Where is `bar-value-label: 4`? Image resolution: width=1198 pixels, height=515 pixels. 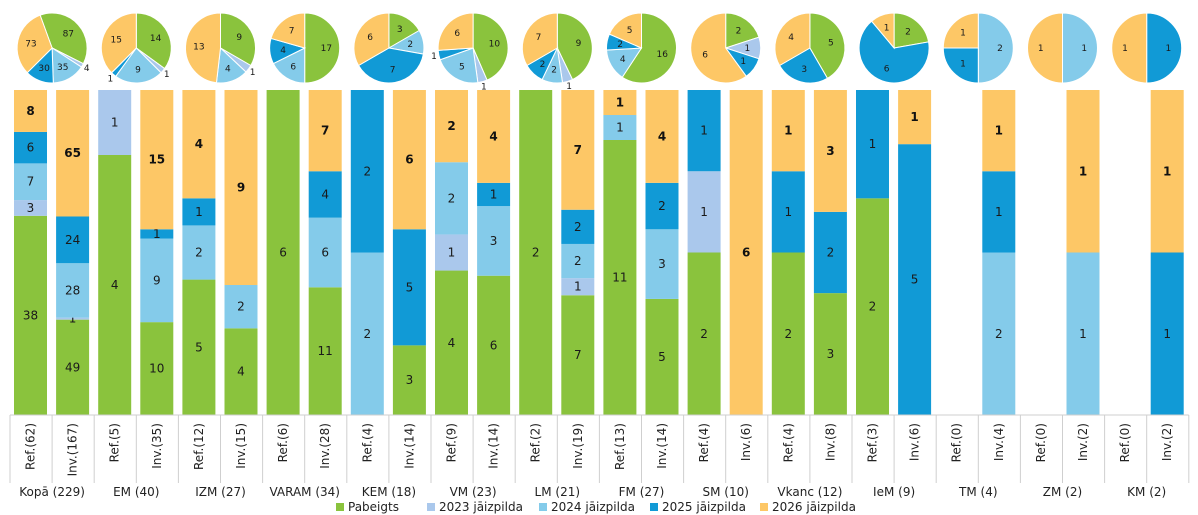
bar-value-label: 4 is located at coordinates (241, 372).